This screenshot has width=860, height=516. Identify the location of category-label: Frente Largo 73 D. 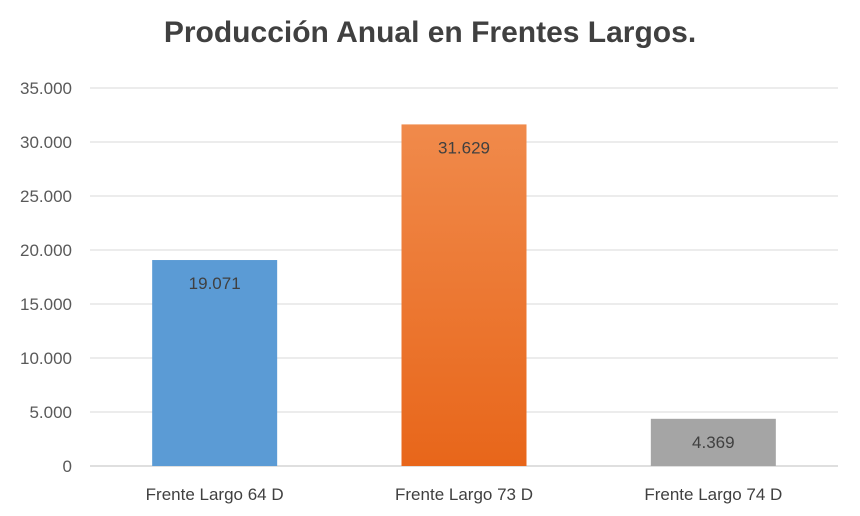
(464, 494).